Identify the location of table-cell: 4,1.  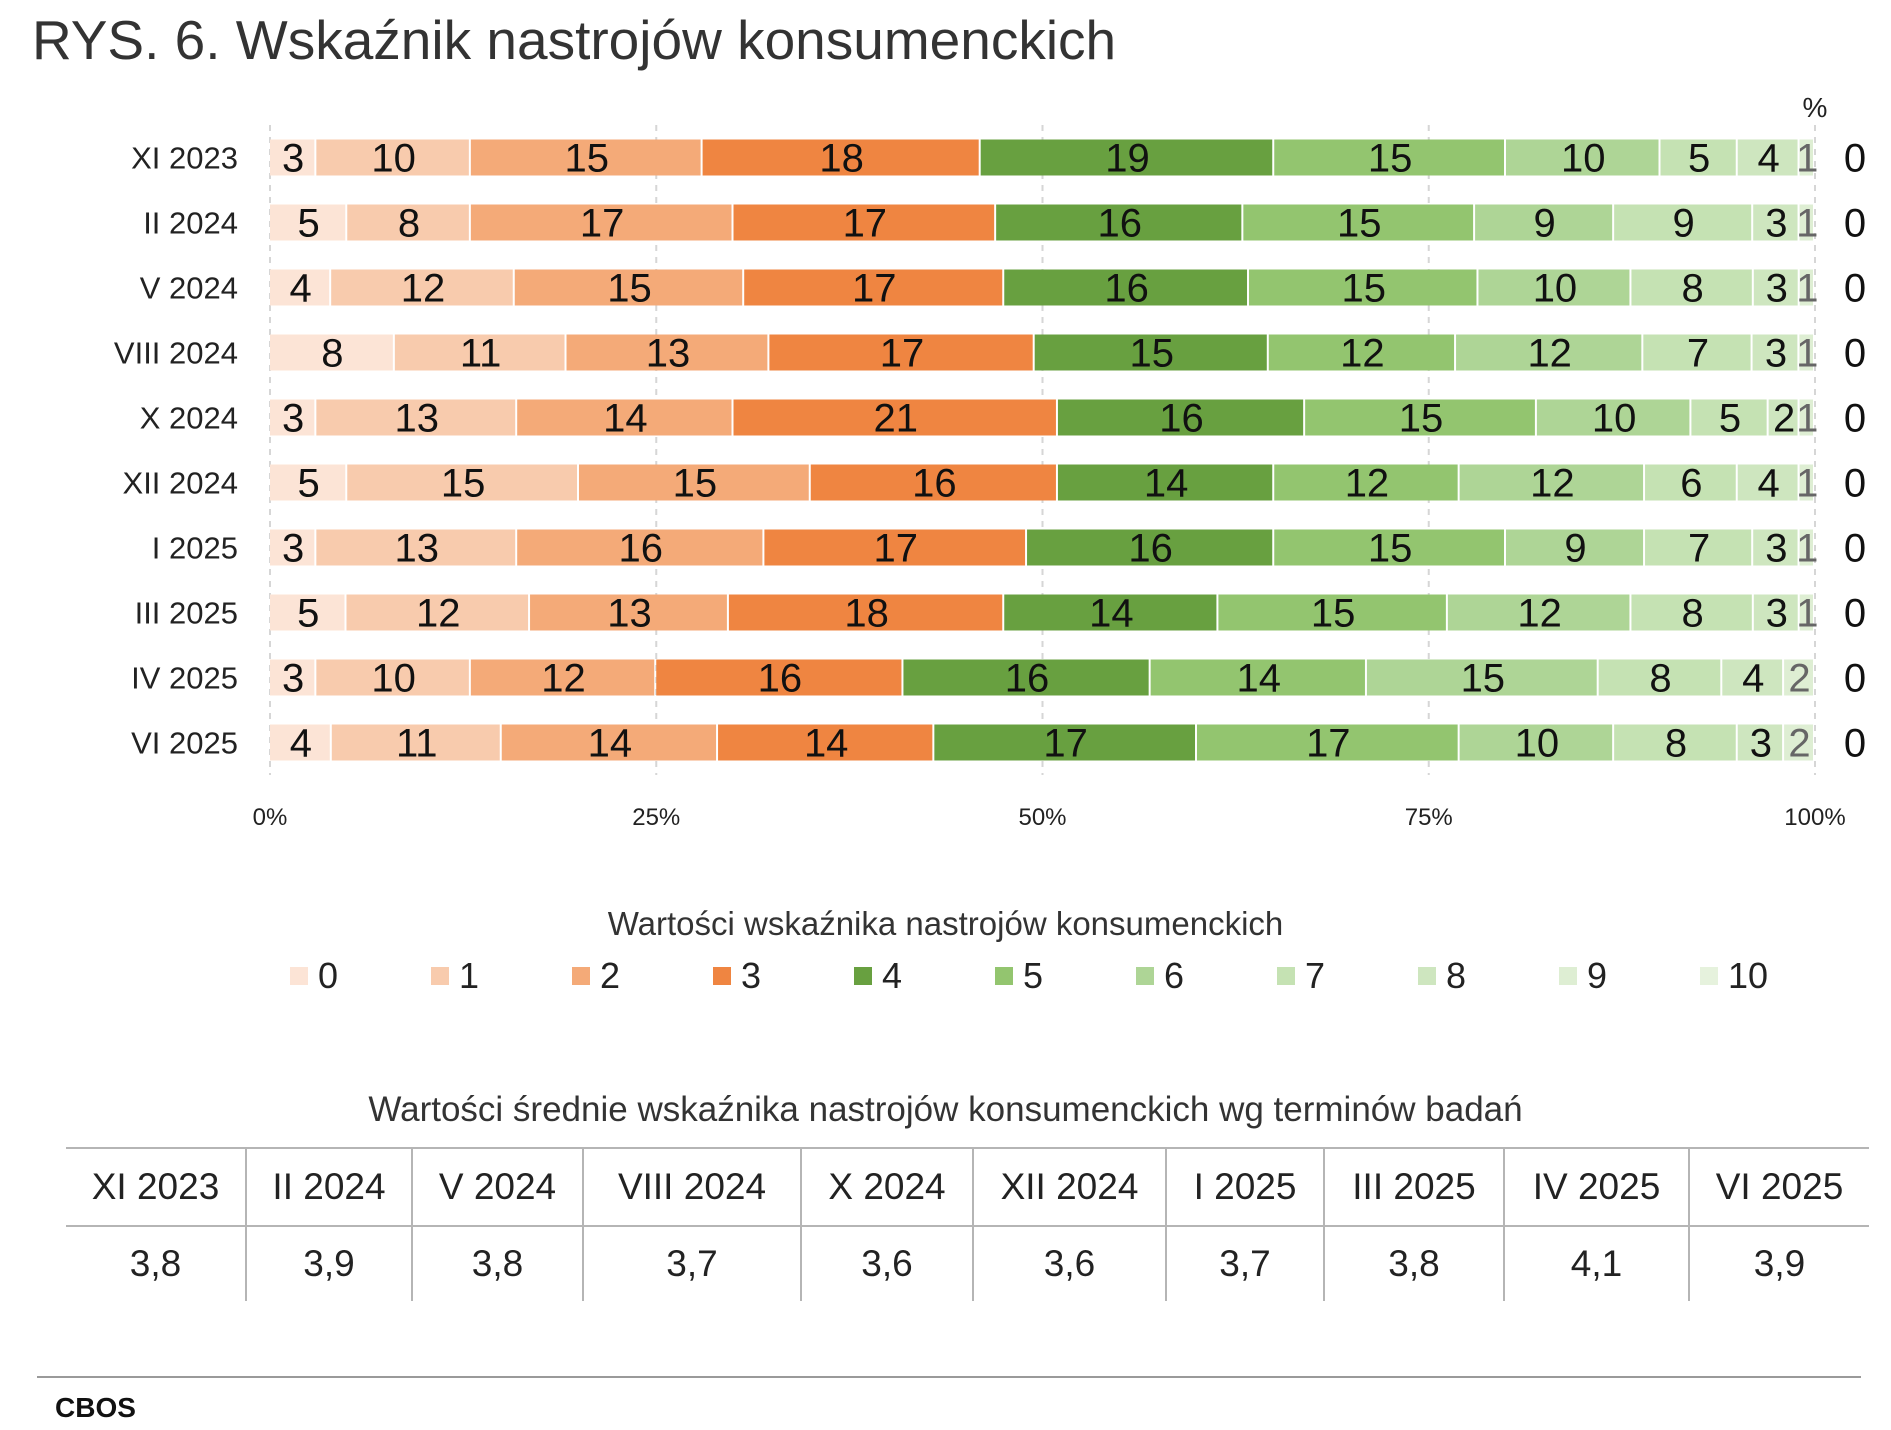
(1596, 1263).